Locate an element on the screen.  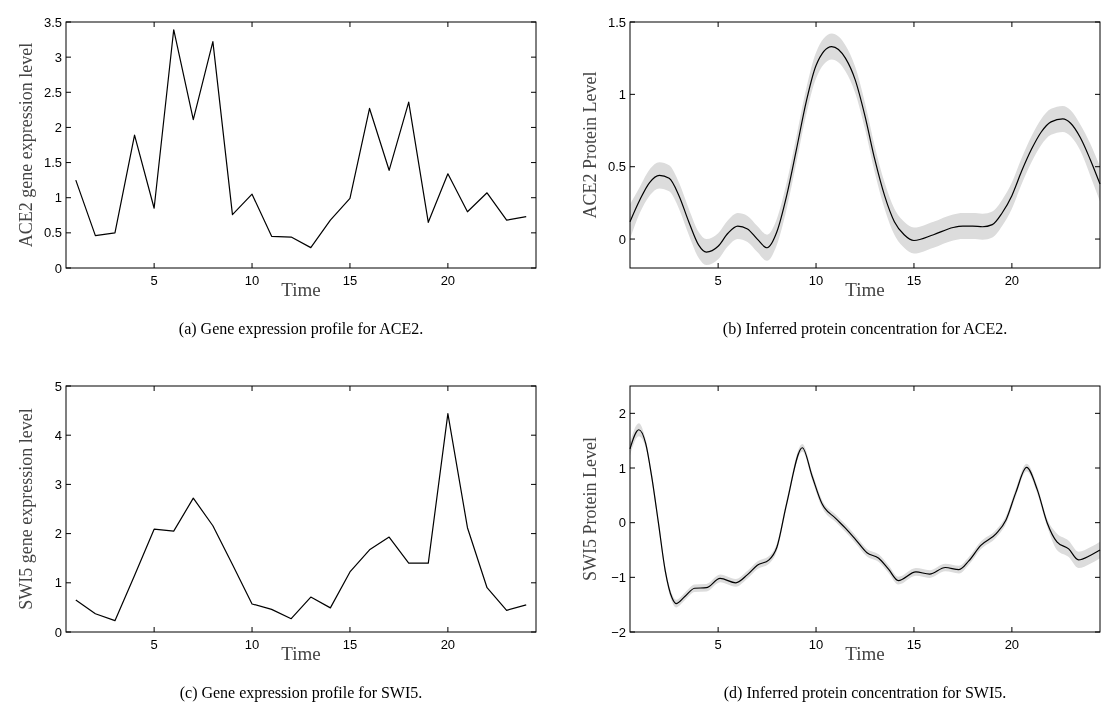
y-tick-label: 4 is located at coordinates (58, 435).